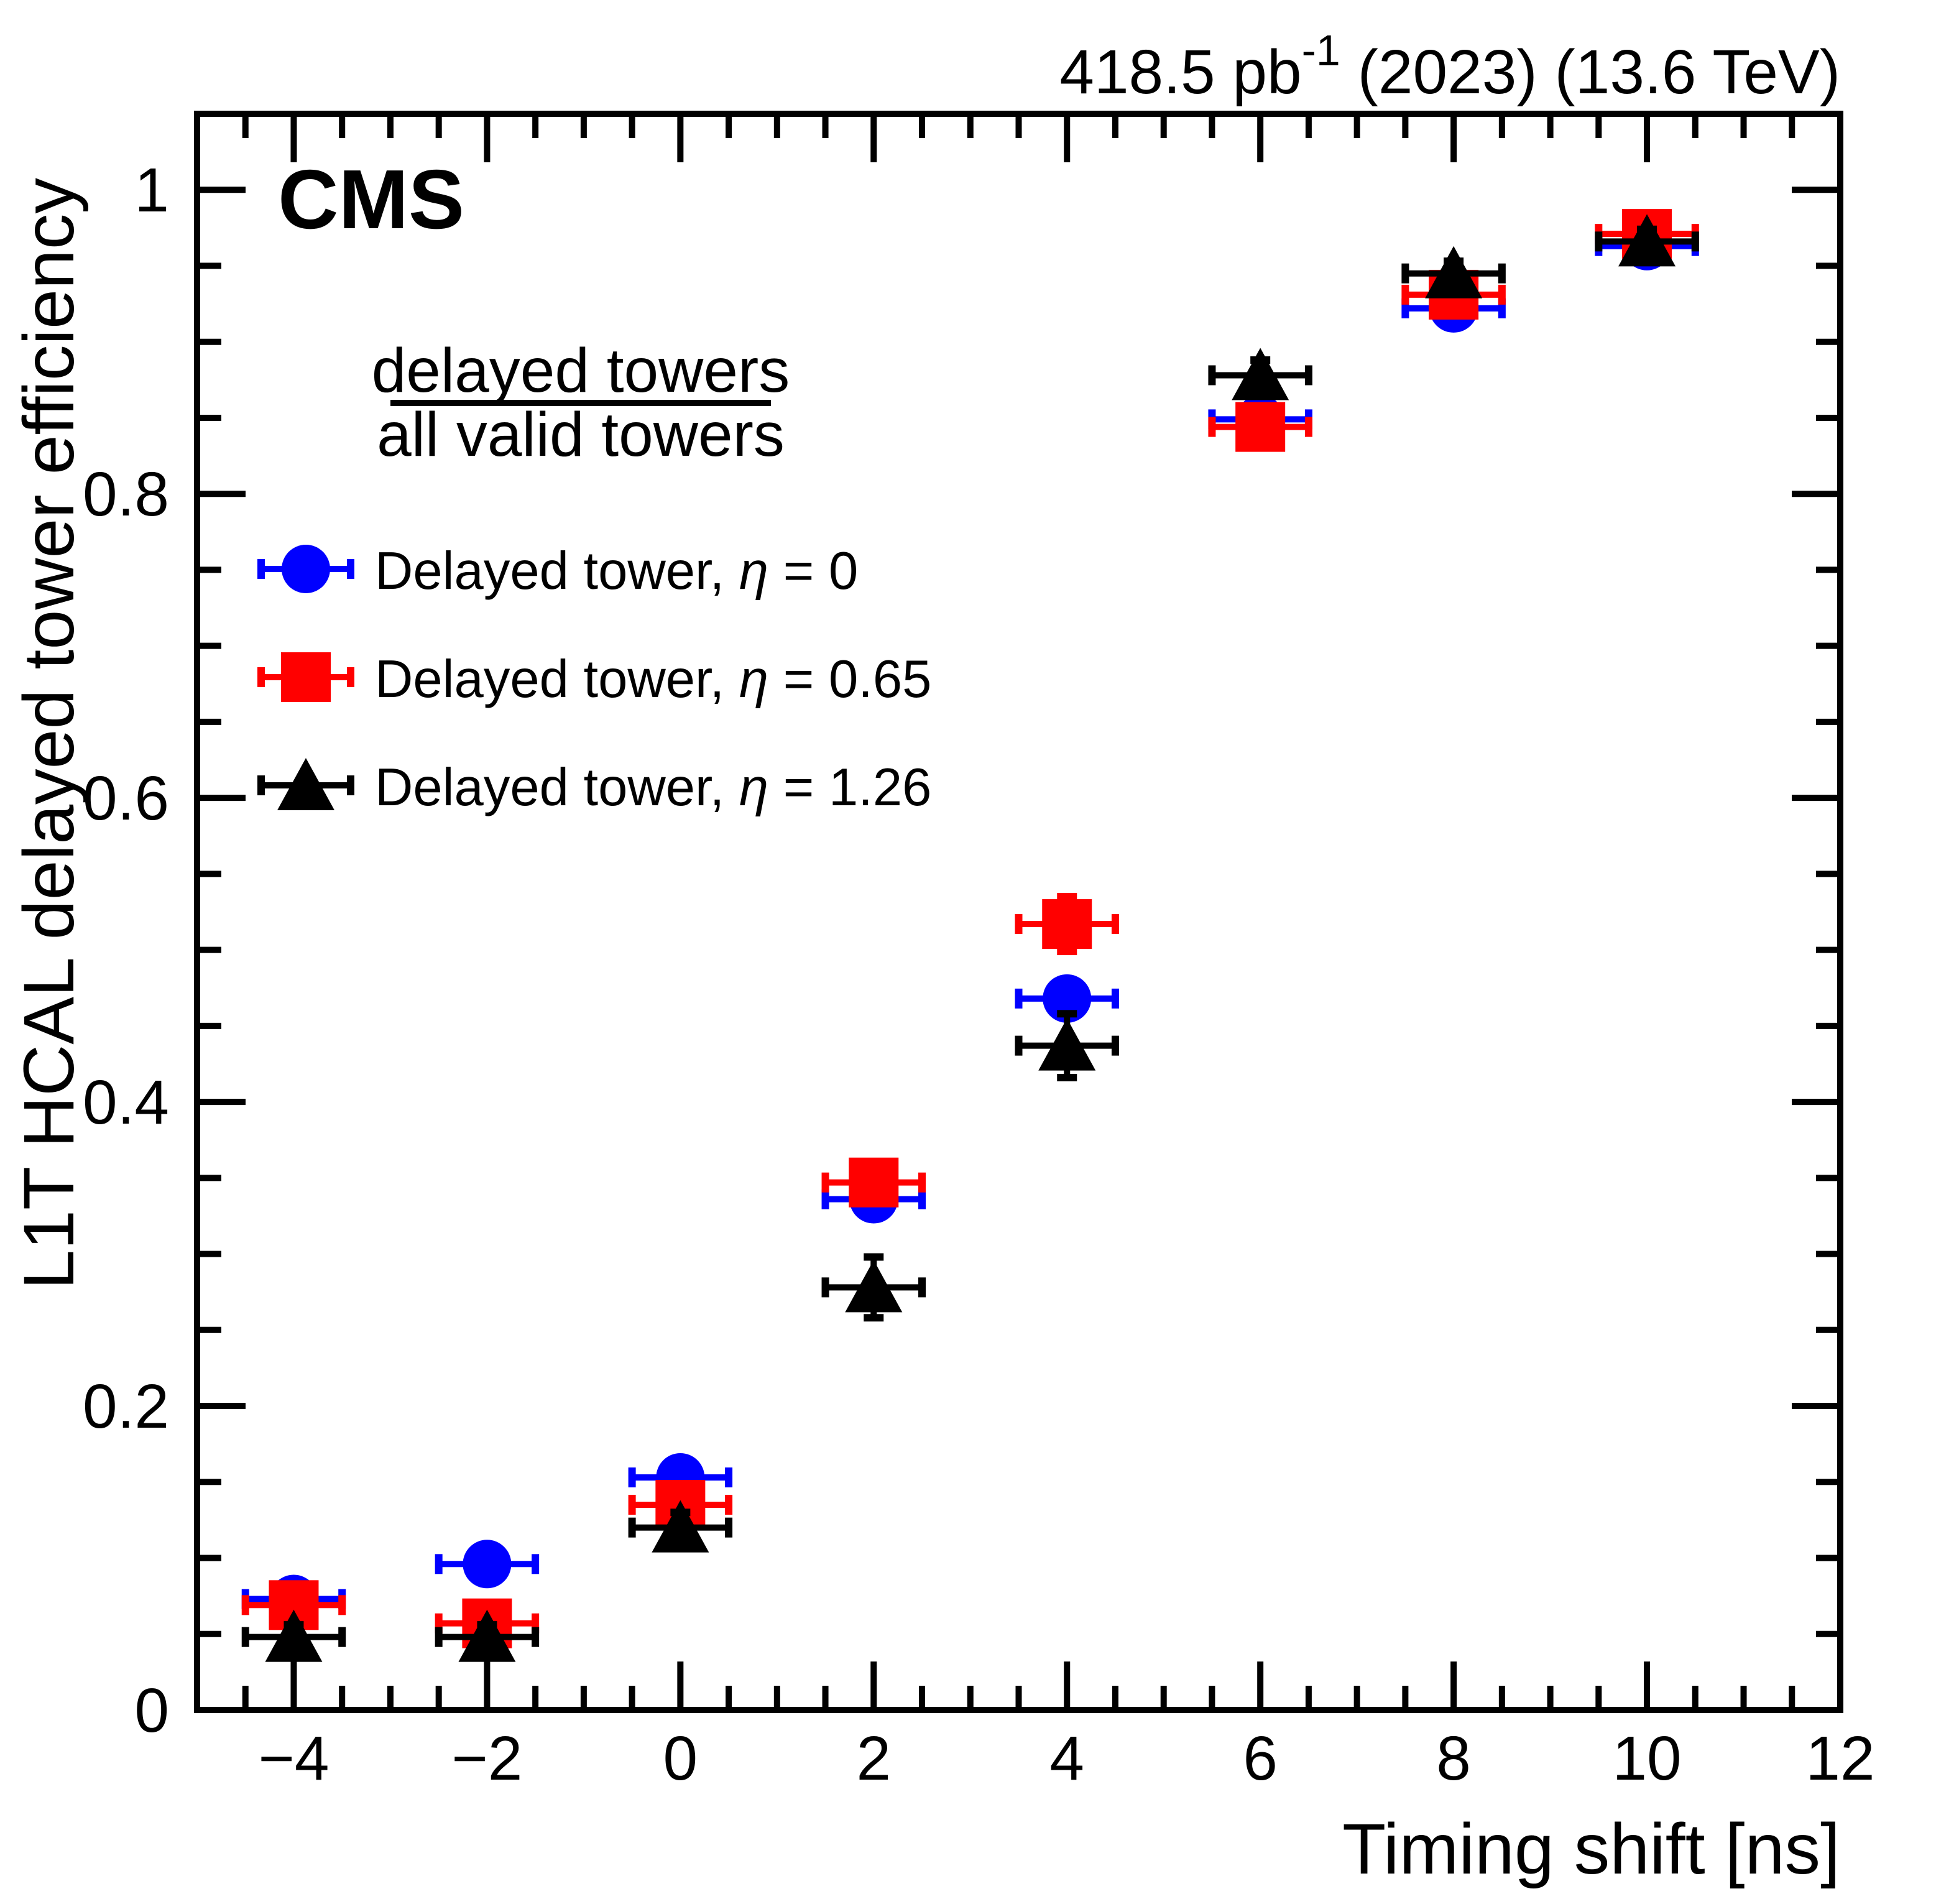 The width and height of the screenshot is (1959, 1904). What do you see at coordinates (581, 434) in the screenshot?
I see `ratio-denominator-label: all valid towers` at bounding box center [581, 434].